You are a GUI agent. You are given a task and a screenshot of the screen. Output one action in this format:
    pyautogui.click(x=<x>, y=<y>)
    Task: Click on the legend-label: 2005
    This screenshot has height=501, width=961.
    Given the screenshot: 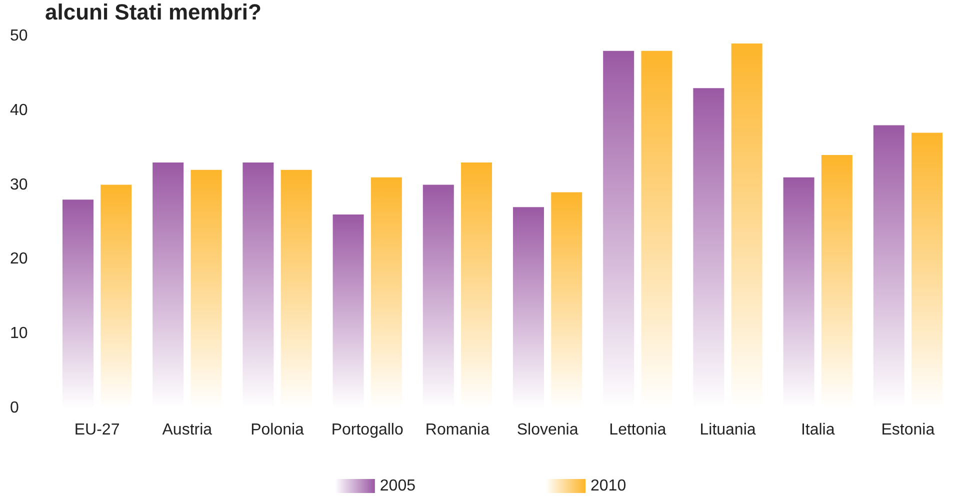 What is the action you would take?
    pyautogui.click(x=398, y=486)
    